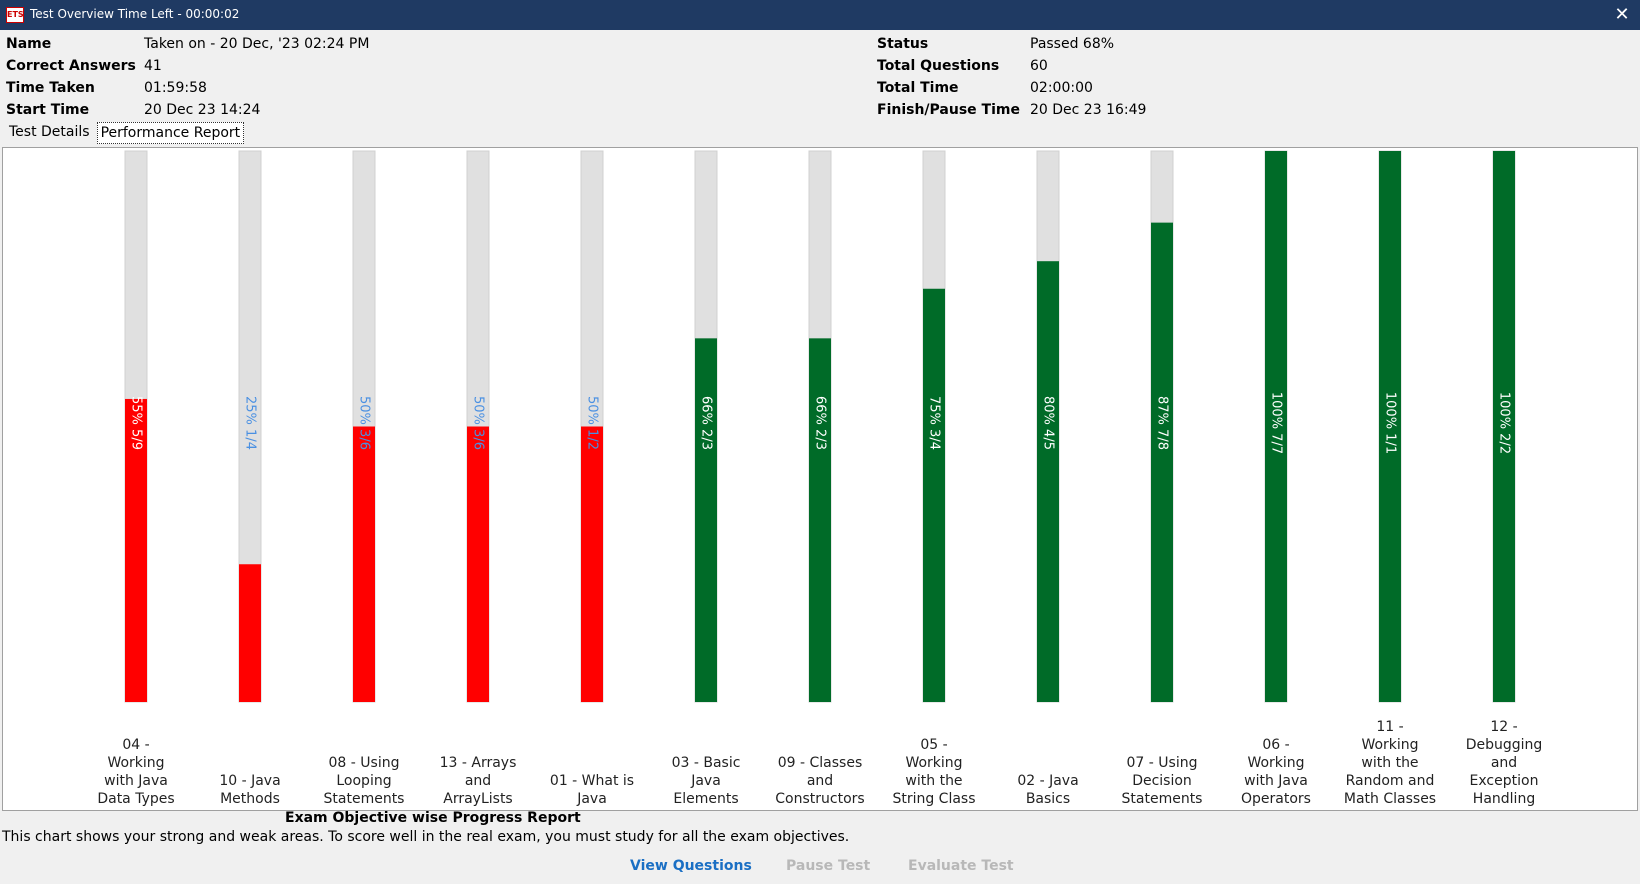 This screenshot has height=884, width=1640. I want to click on tab-bar: Test Details Performance Report, so click(125, 133).